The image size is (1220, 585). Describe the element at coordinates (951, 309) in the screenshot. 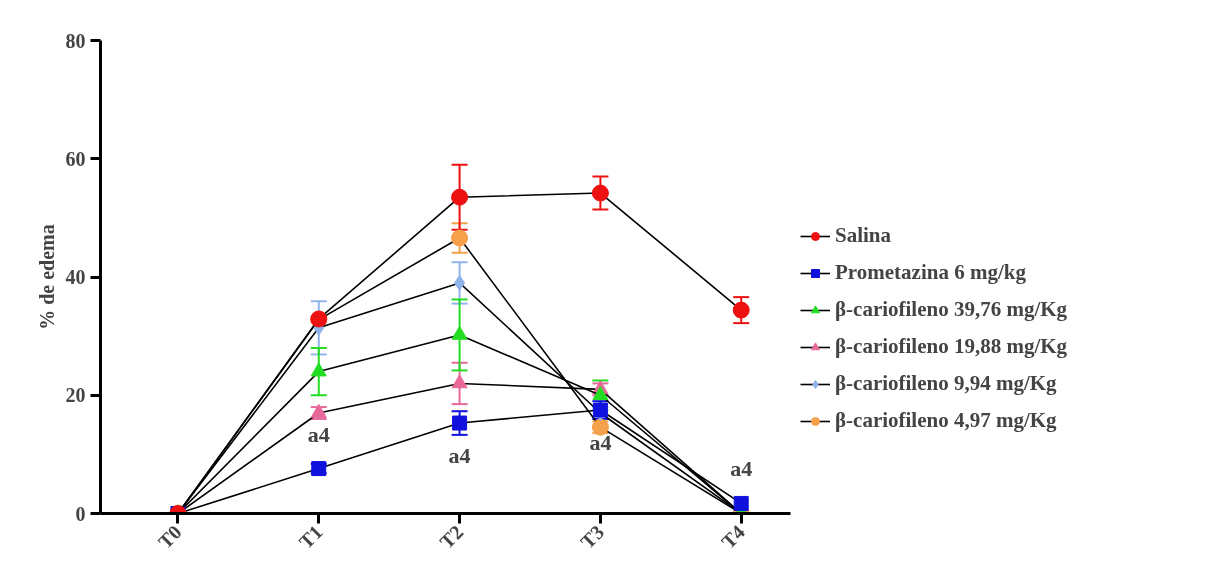

I see `legend-label: β-cariofileno 39,76 mg/Kg` at that location.